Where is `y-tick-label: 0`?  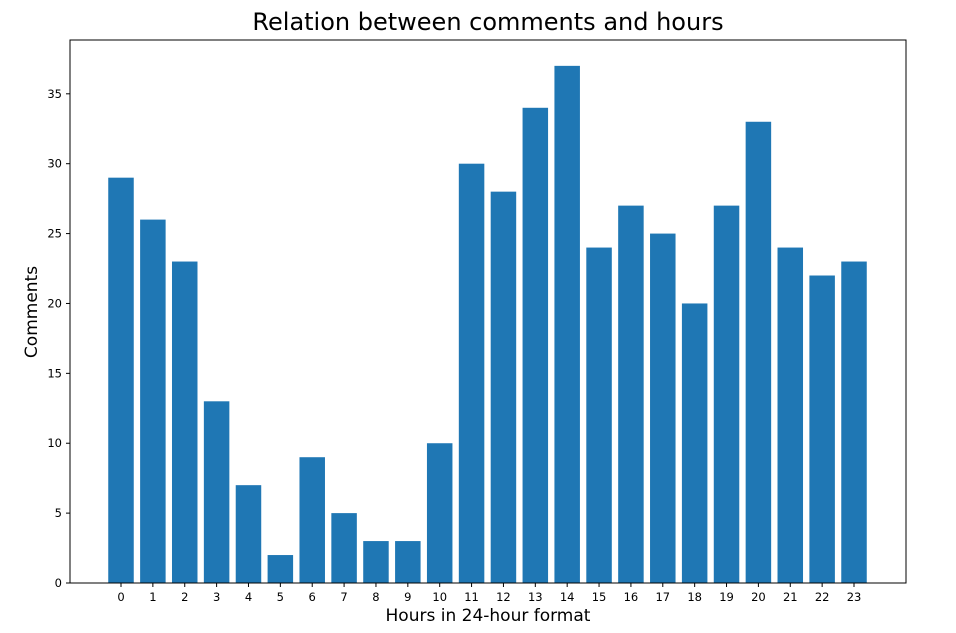 y-tick-label: 0 is located at coordinates (58, 583).